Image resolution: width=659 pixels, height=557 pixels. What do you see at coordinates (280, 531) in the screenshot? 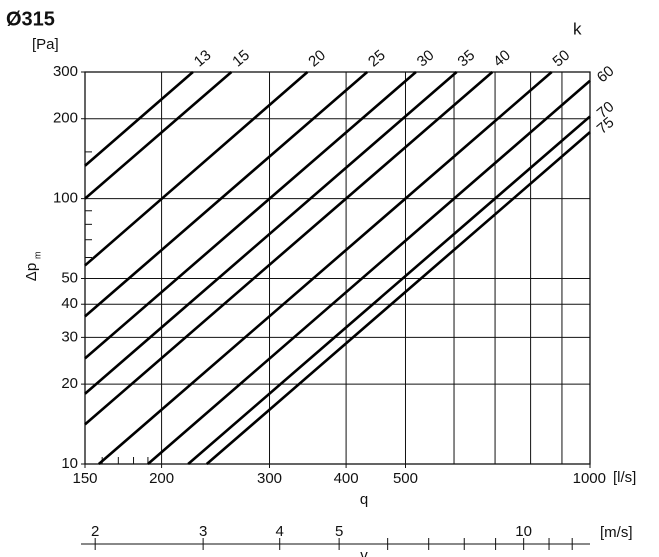
I see `x2-tick-label: 4` at bounding box center [280, 531].